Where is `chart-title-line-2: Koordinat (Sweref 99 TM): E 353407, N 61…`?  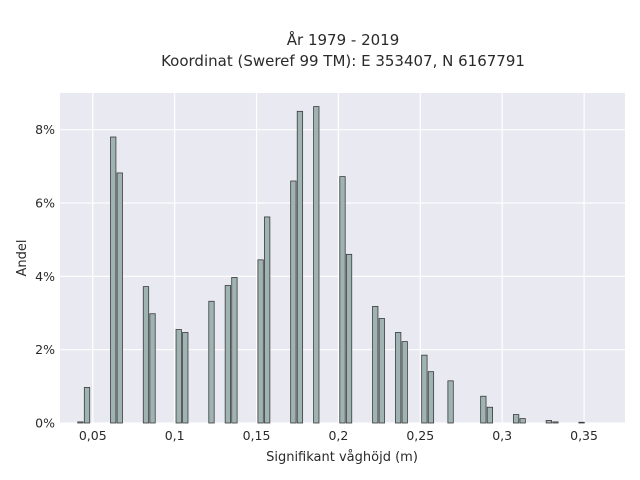 chart-title-line-2: Koordinat (Sweref 99 TM): E 353407, N 61… is located at coordinates (343, 61).